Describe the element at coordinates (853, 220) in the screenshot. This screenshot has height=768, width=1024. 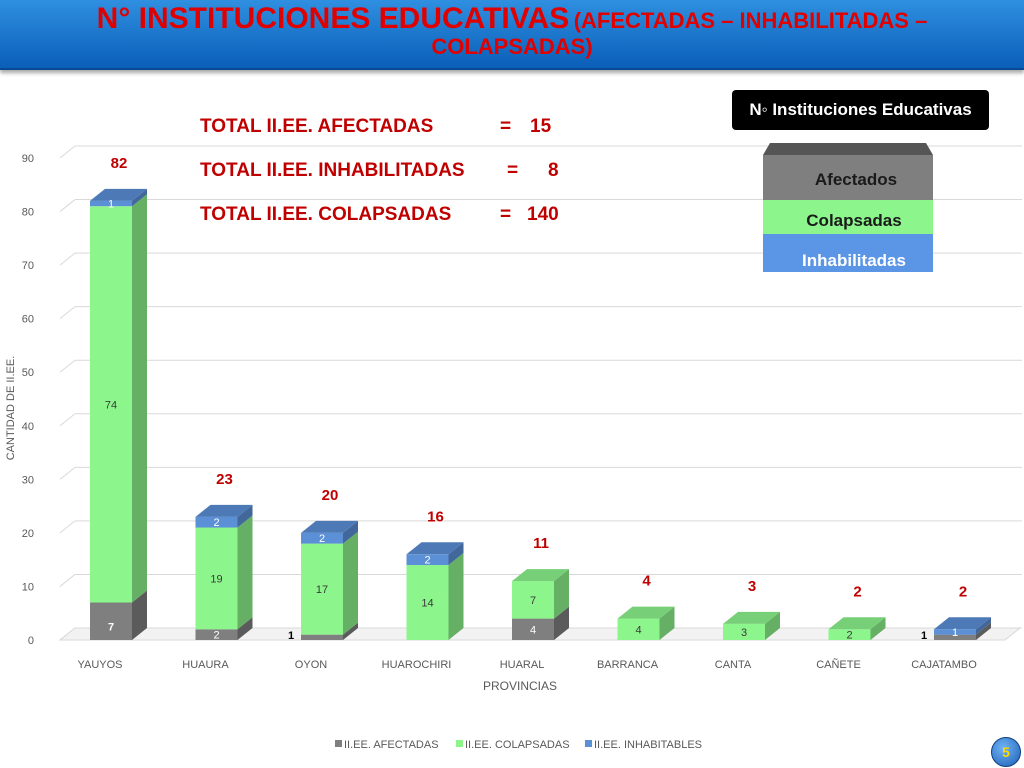
I see `legend-item-colapsadas: Colapsadas` at that location.